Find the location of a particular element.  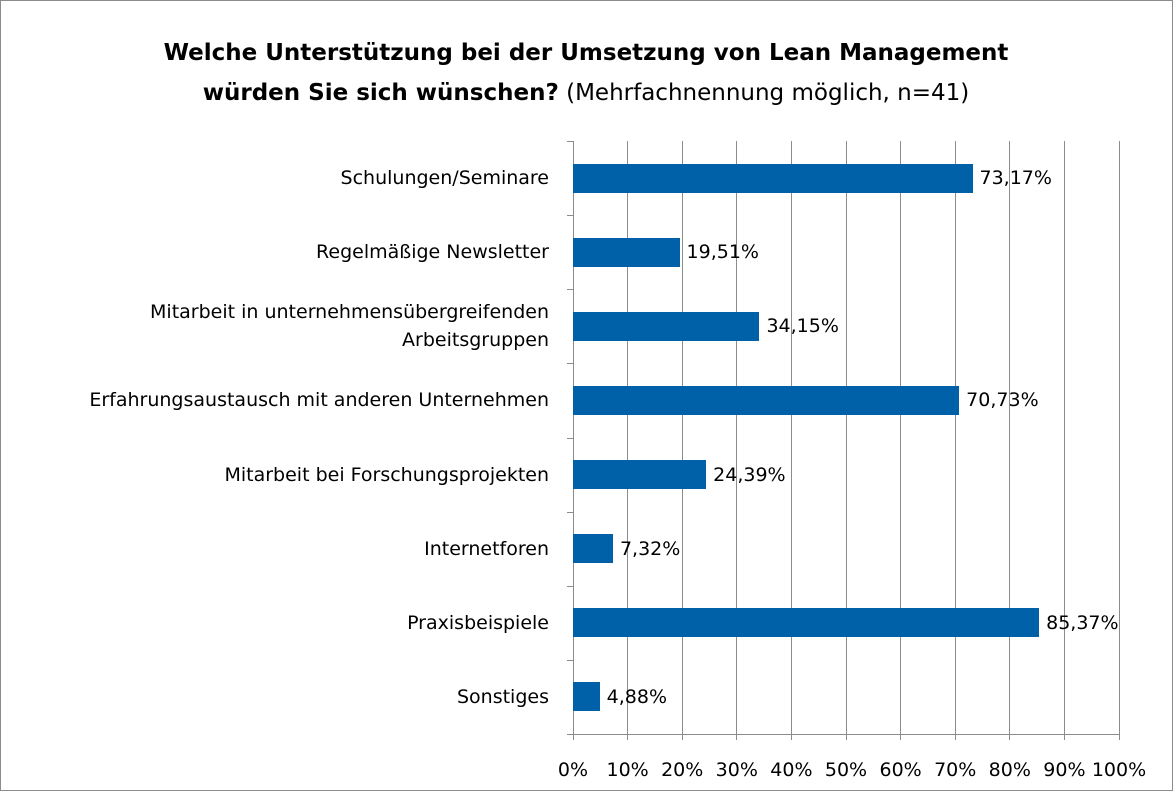

value-label: 73,17% is located at coordinates (1015, 178).